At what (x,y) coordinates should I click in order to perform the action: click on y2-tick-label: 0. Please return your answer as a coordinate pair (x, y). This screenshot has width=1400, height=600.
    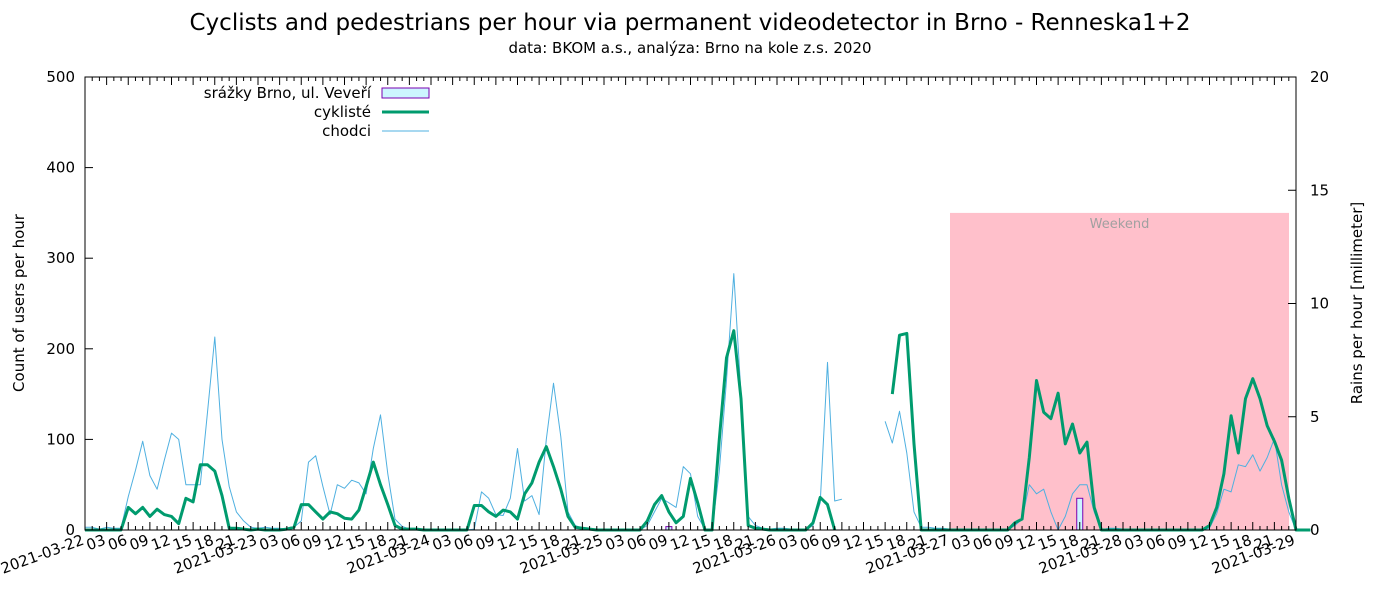
    Looking at the image, I should click on (1315, 530).